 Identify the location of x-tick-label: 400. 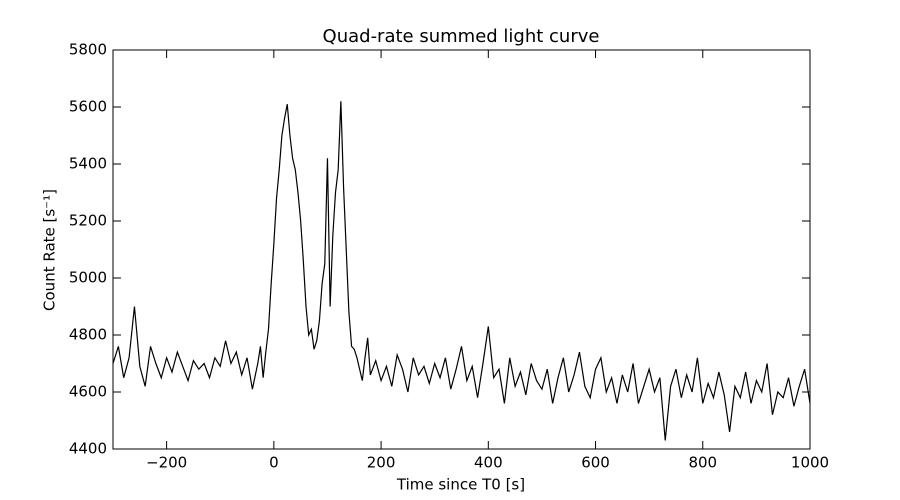
(488, 463).